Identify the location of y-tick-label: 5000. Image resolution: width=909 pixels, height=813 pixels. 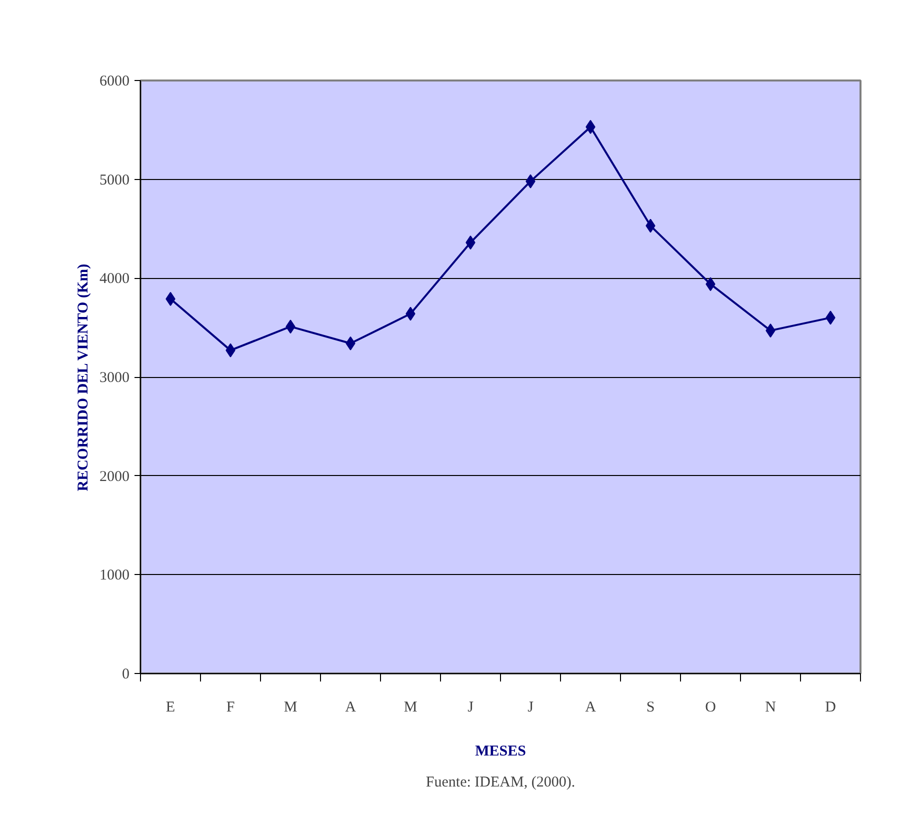
(115, 180).